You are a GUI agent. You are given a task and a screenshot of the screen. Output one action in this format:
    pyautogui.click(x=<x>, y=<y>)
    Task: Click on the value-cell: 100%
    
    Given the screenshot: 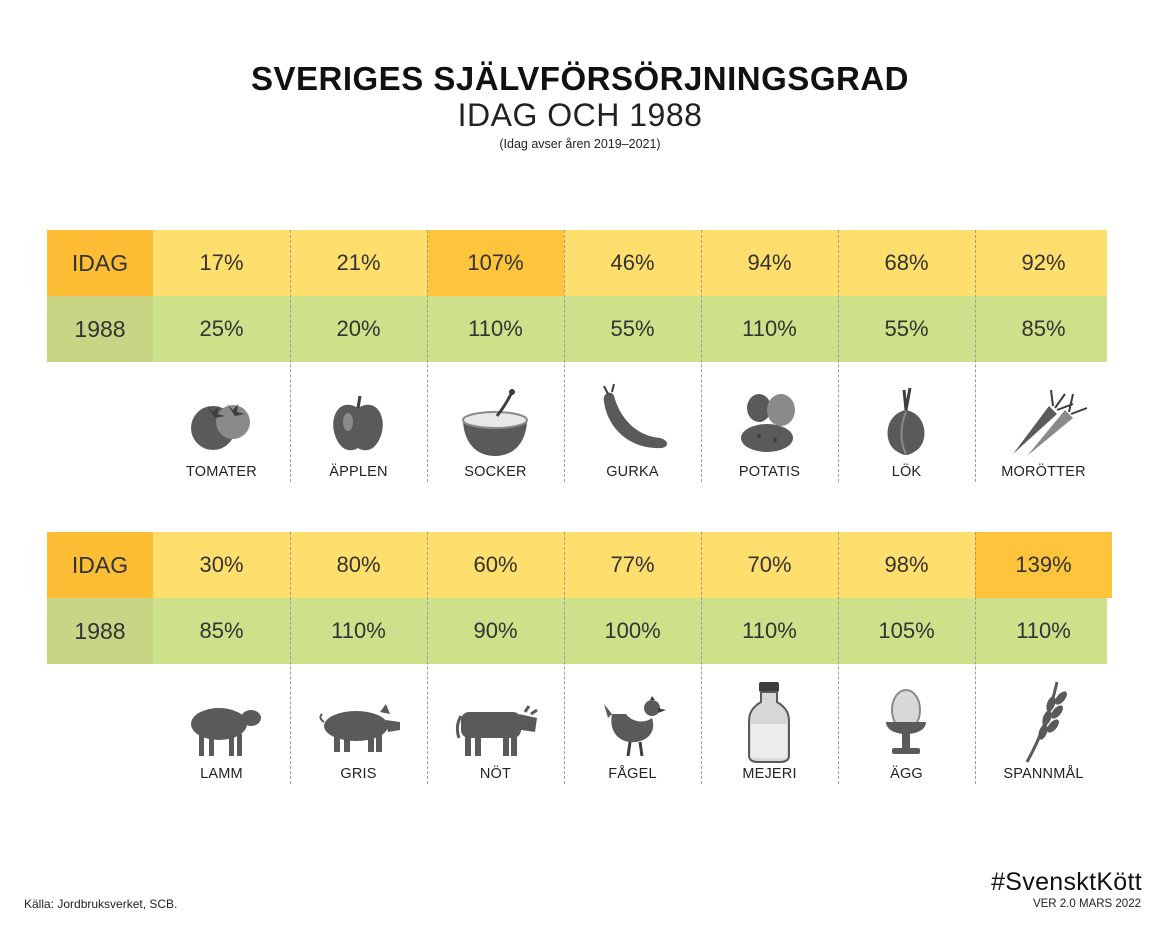 What is the action you would take?
    pyautogui.click(x=632, y=630)
    